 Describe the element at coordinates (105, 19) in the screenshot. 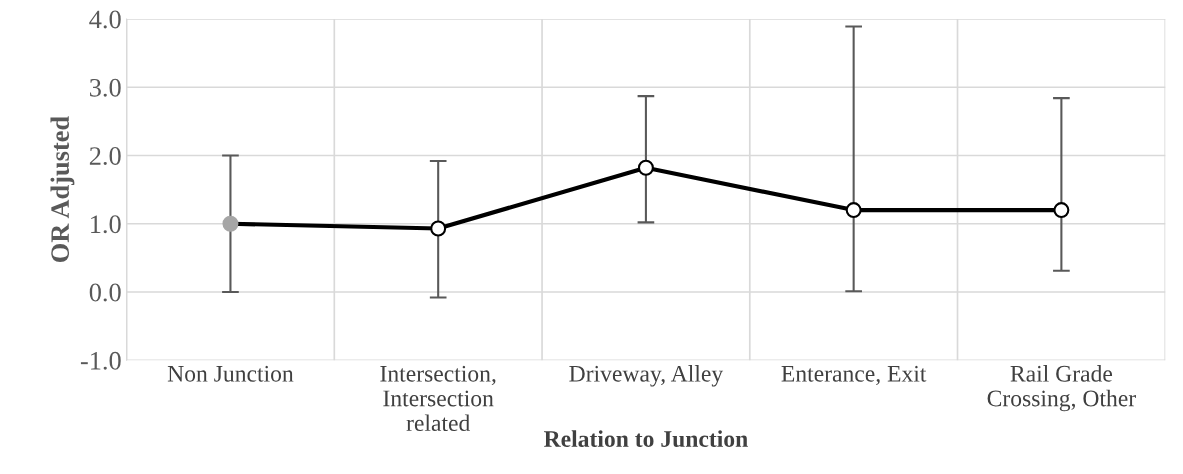

I see `y-tick-label: 4.0` at that location.